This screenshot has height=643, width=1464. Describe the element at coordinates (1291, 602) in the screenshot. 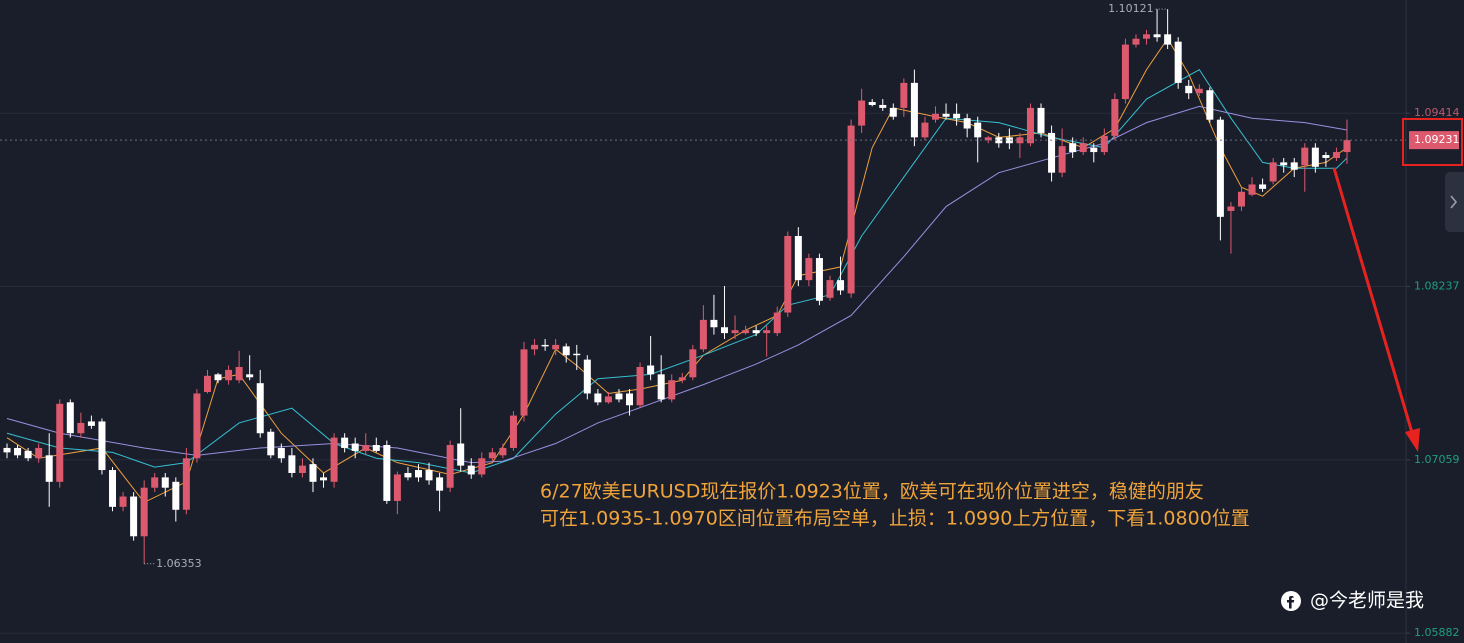

I see `logo-mark` at that location.